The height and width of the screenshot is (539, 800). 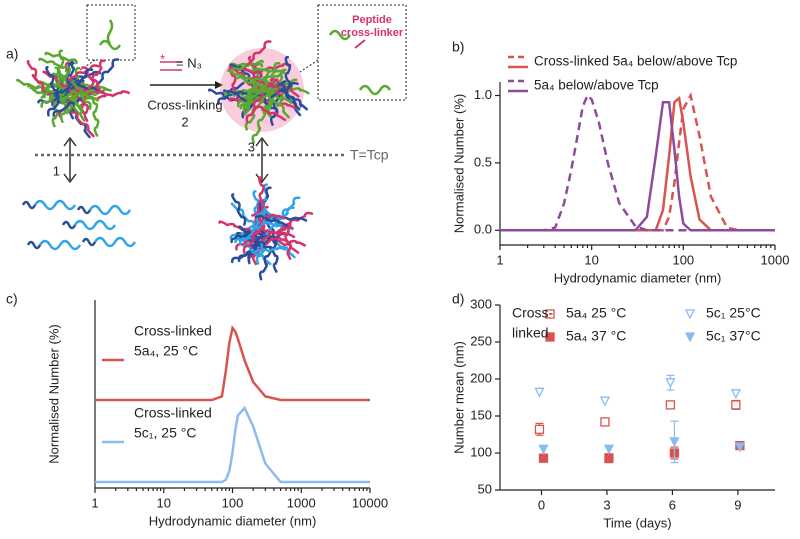 I want to click on y-tick-label: 150, so click(x=481, y=414).